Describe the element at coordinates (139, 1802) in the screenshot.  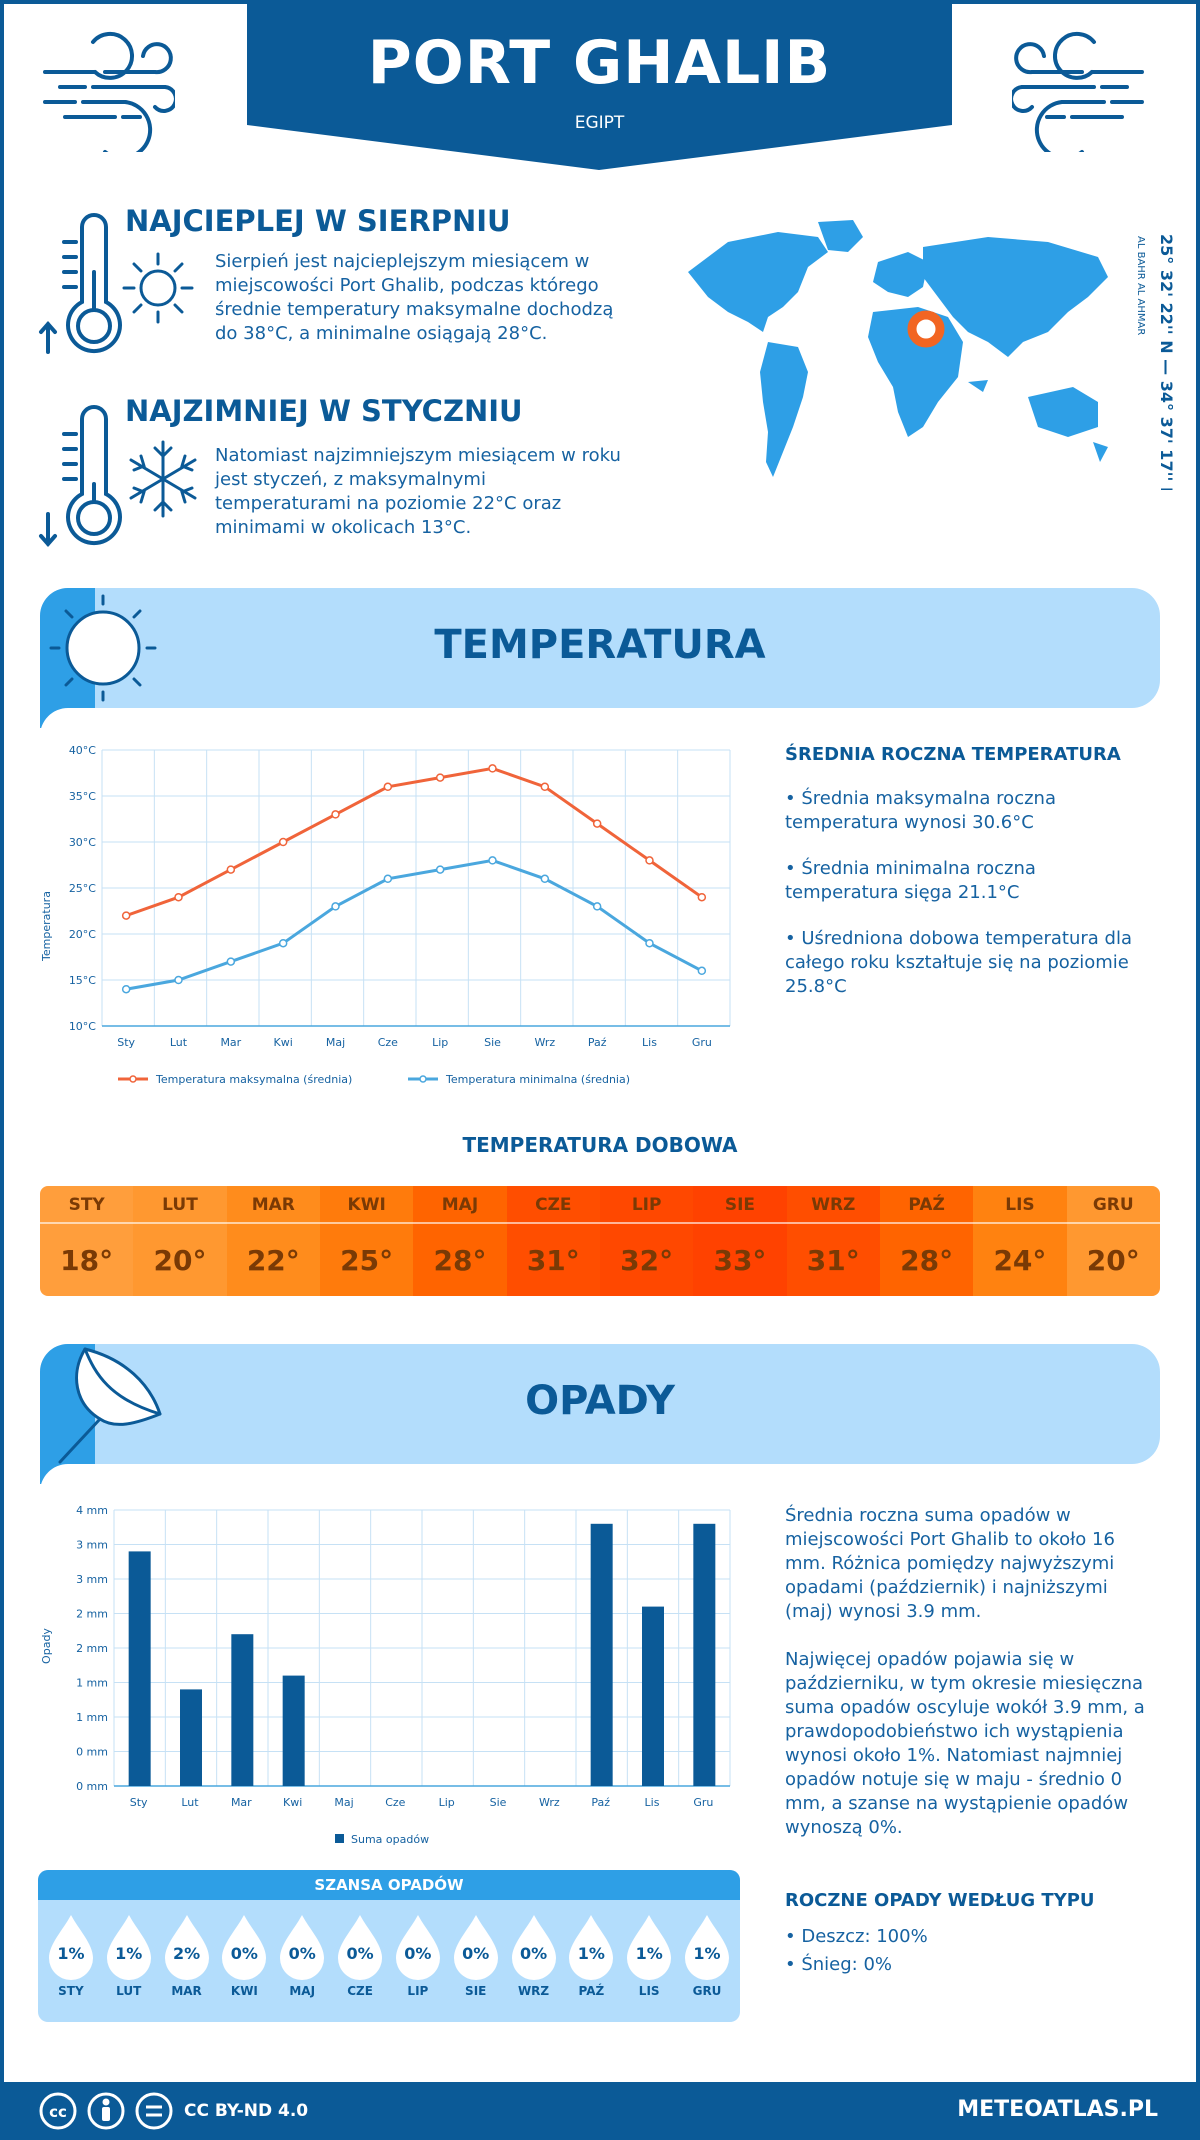
I see `prec-x-tick: Sty` at that location.